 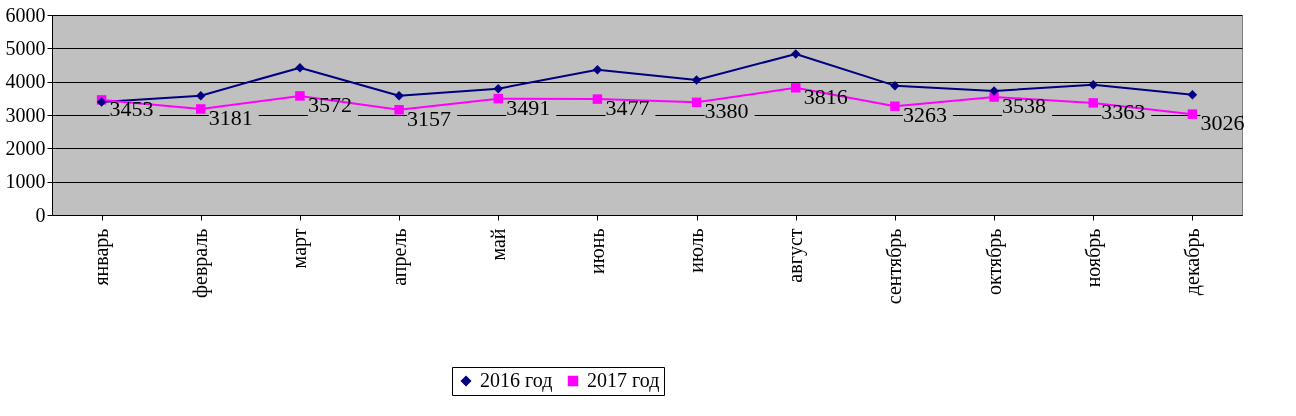 I want to click on y-tick-label: 0, so click(x=40, y=214).